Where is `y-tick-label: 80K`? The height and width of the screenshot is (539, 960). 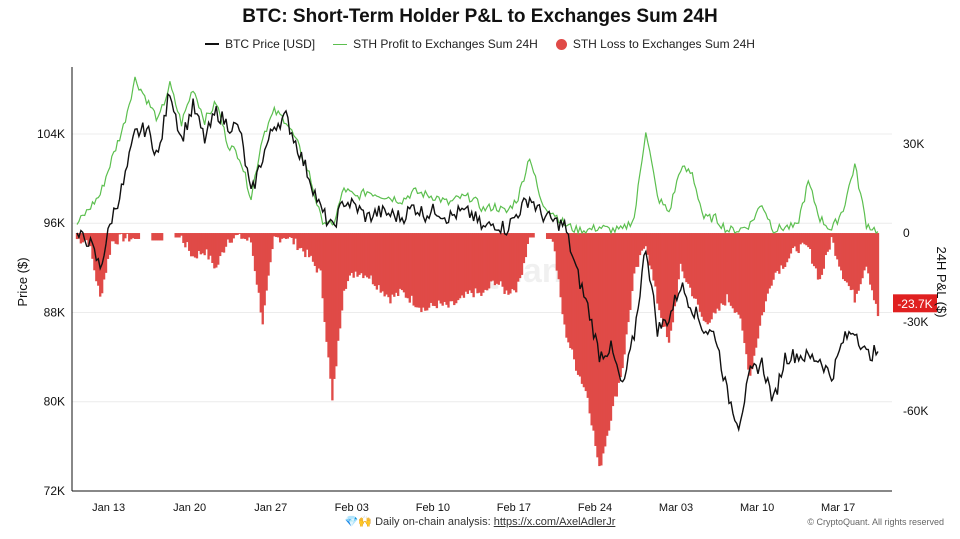 y-tick-label: 80K is located at coordinates (54, 402).